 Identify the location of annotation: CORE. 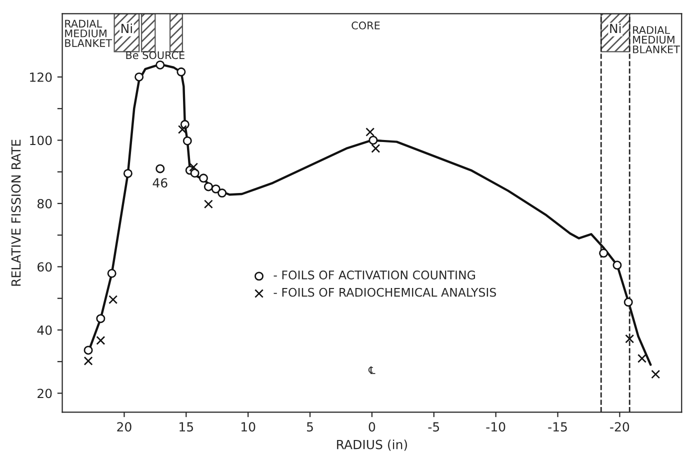
(366, 26).